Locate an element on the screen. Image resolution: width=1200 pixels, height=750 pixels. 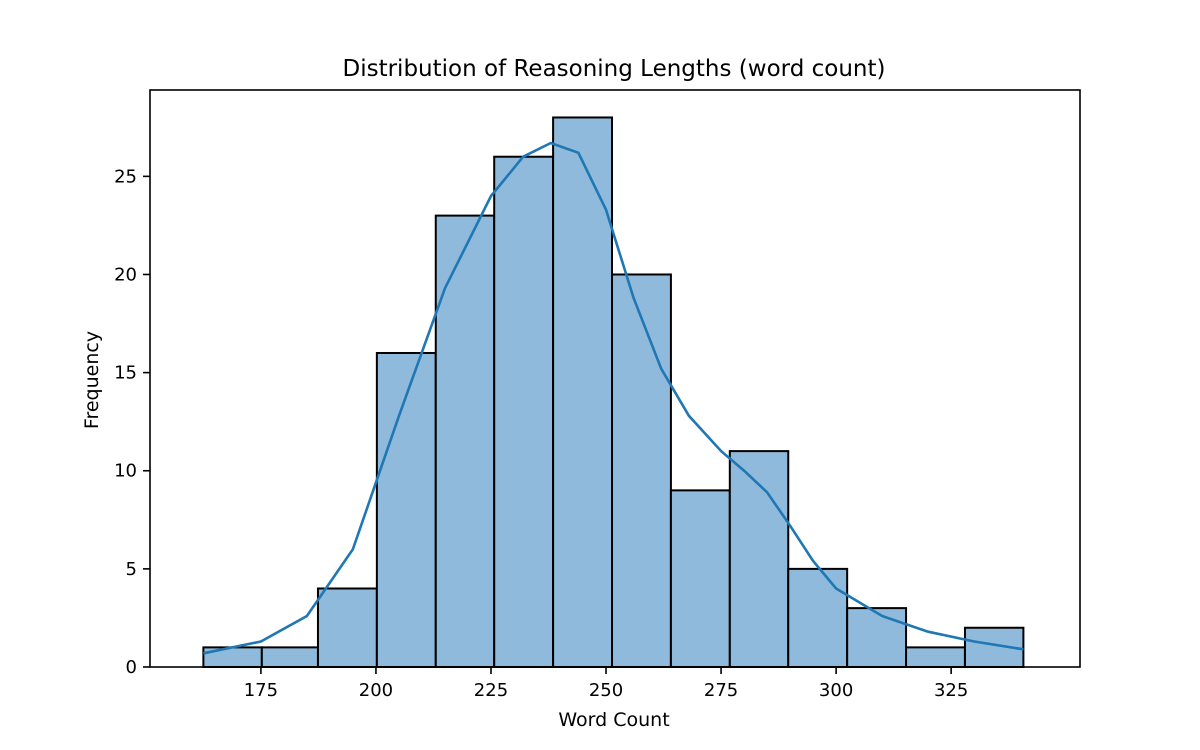
x-tick-label-5: 300 is located at coordinates (836, 690).